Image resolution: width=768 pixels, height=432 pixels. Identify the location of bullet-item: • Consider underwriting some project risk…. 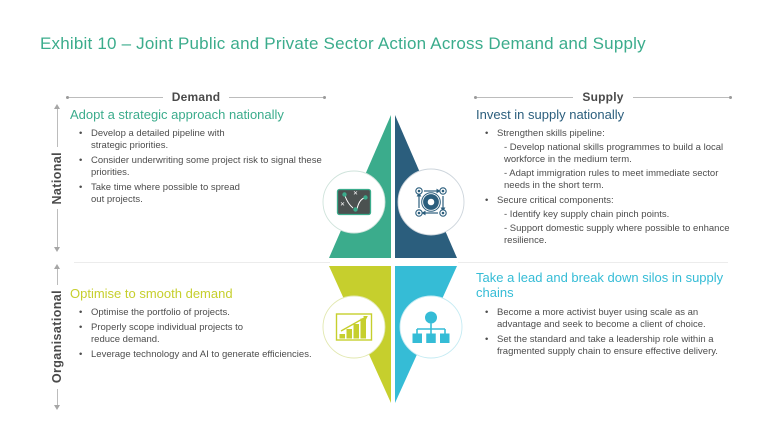
(205, 167).